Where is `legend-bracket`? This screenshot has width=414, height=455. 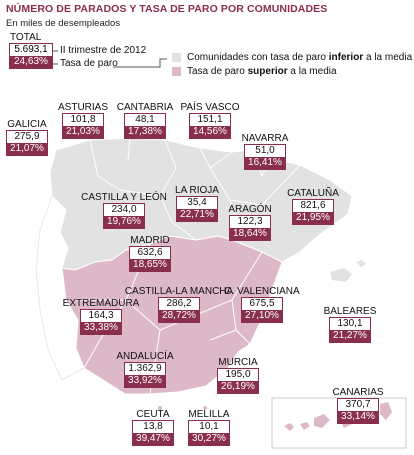 legend-bracket is located at coordinates (140, 63).